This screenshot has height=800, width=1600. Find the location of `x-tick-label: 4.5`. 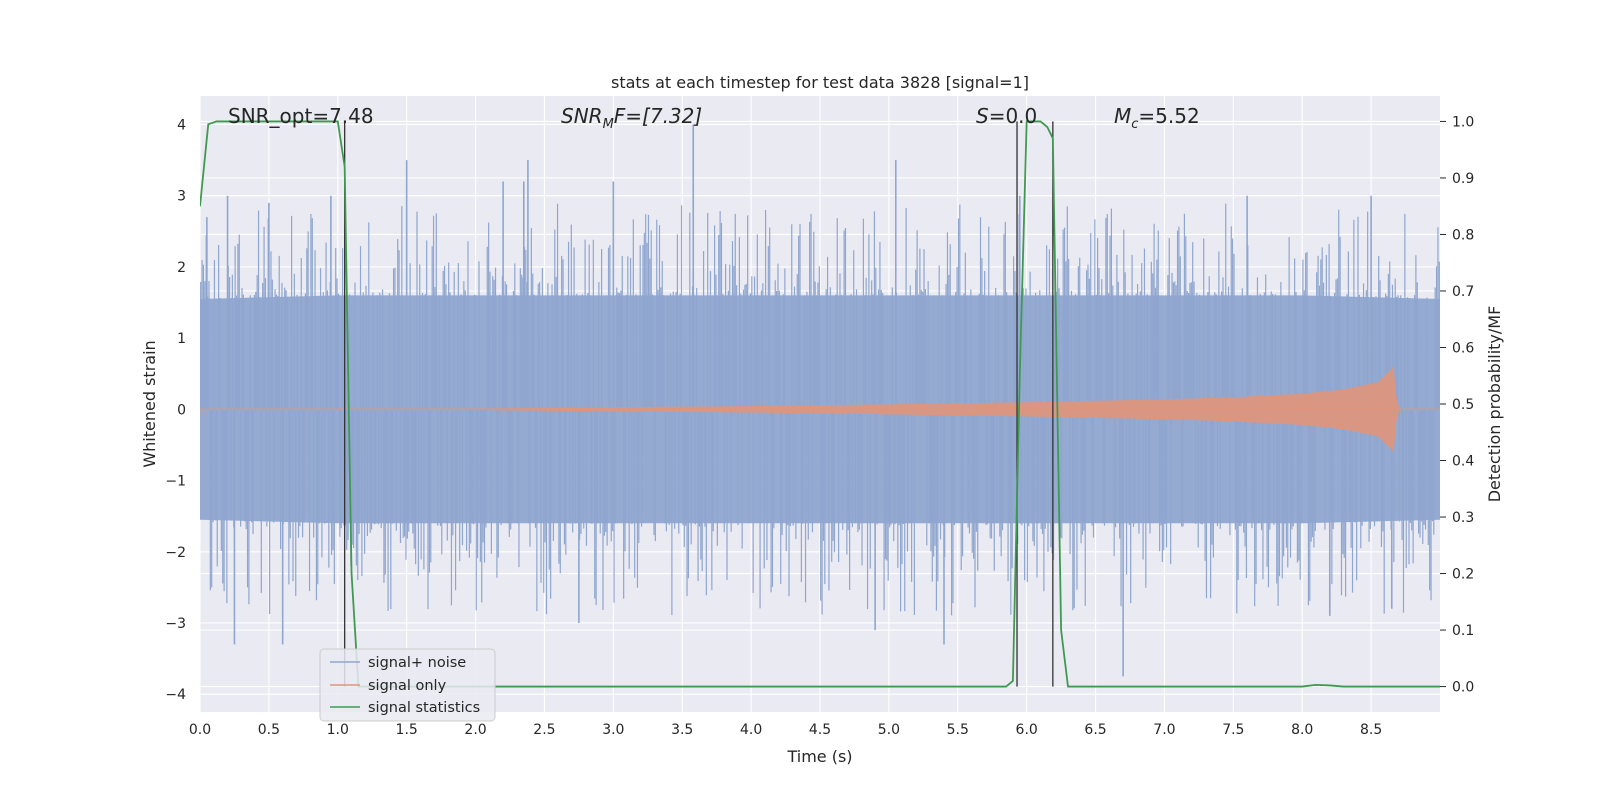

x-tick-label: 4.5 is located at coordinates (820, 730).